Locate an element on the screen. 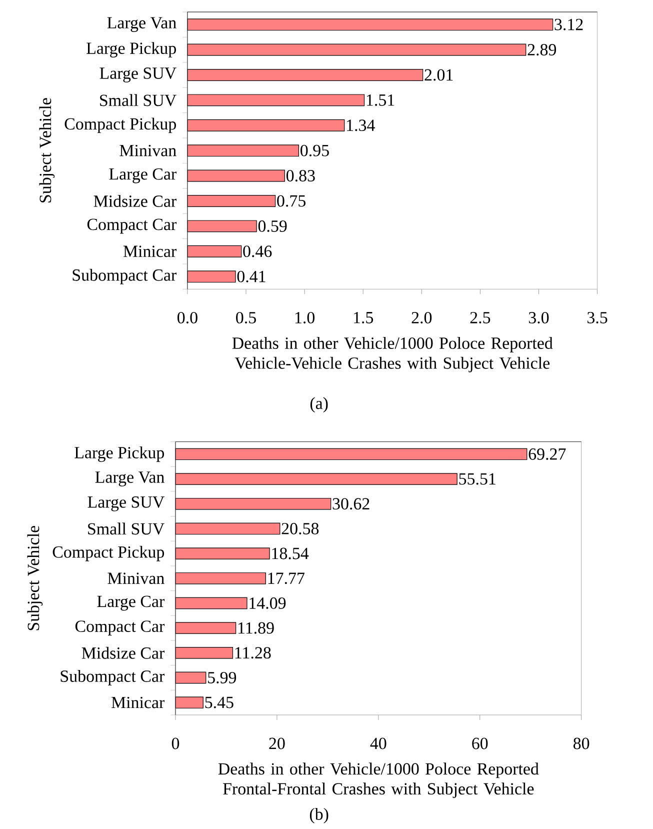 The image size is (653, 829). x-tick-label: 3.5 is located at coordinates (598, 318).